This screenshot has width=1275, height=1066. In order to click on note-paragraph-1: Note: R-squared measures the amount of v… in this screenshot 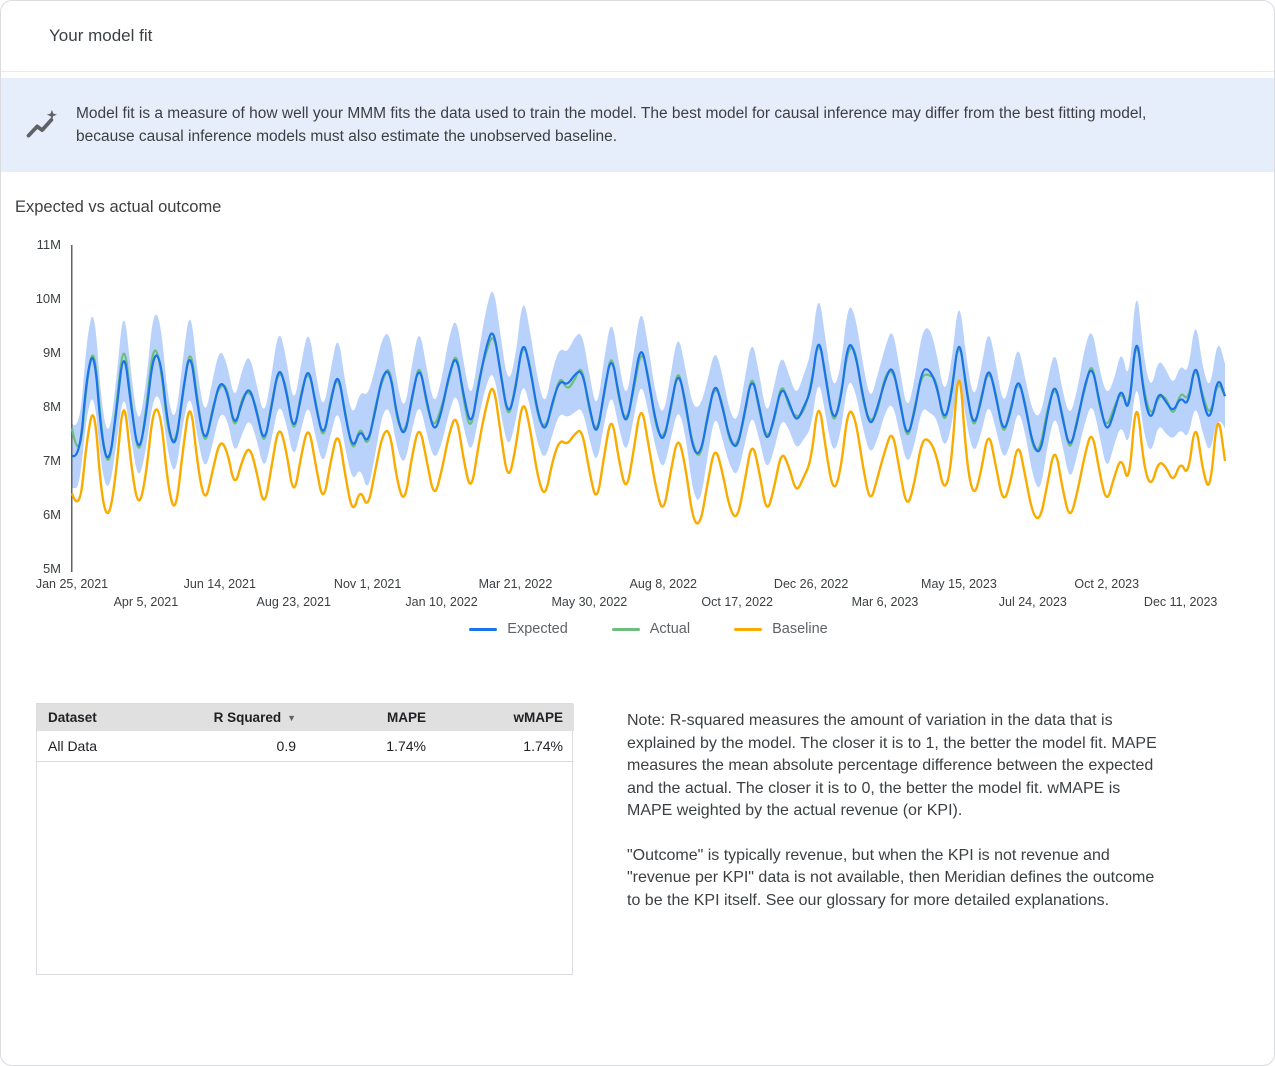, I will do `click(892, 765)`.